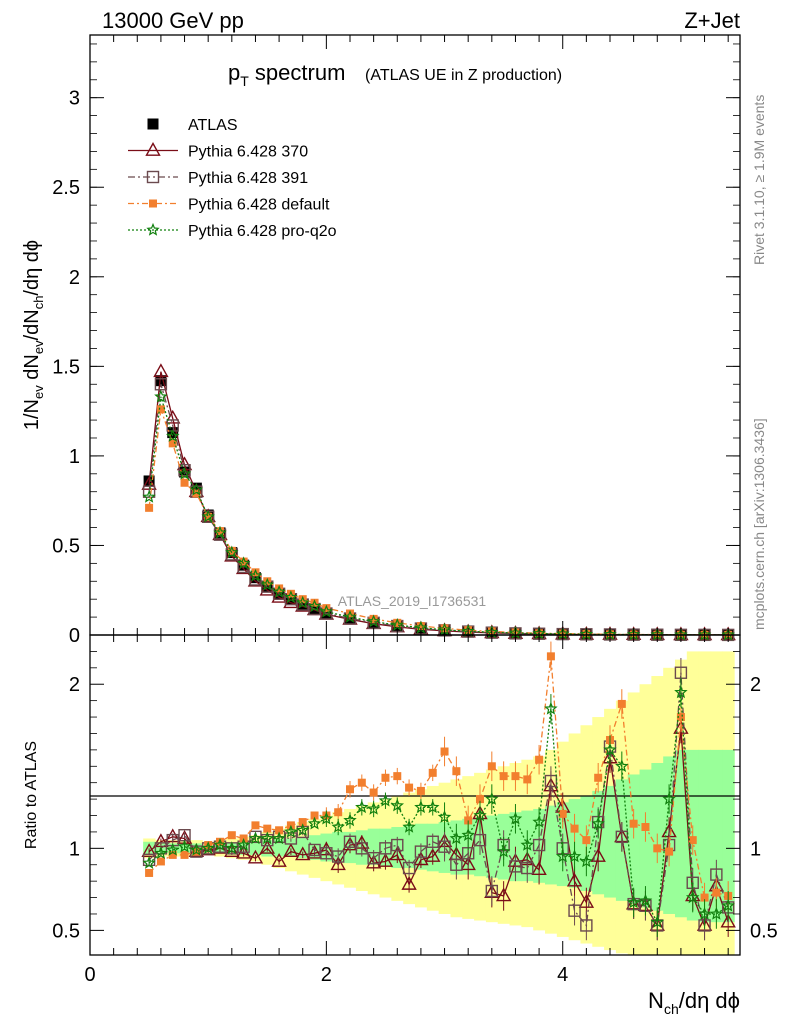  Describe the element at coordinates (89, 975) in the screenshot. I see `x-tick-label: 0` at that location.